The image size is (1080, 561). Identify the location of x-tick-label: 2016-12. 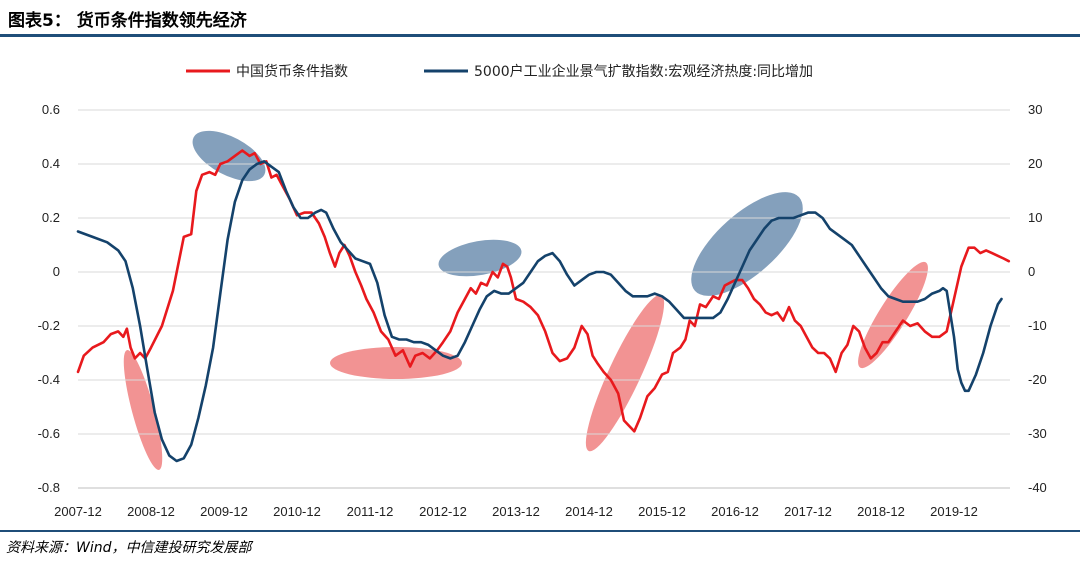
(735, 511).